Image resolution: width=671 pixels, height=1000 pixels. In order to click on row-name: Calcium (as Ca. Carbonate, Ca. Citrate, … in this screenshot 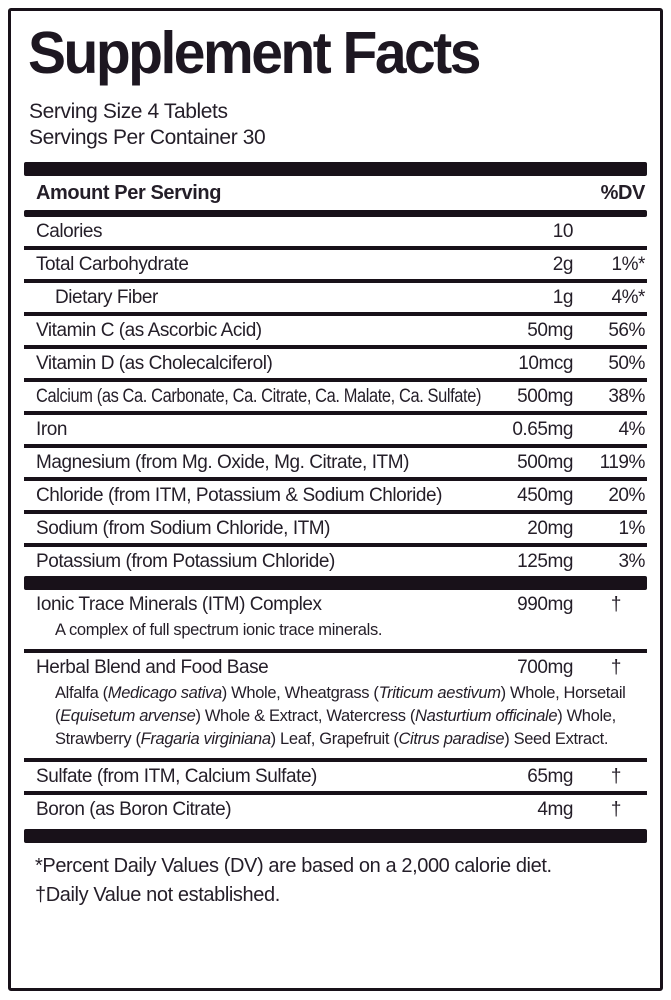, I will do `click(259, 396)`.